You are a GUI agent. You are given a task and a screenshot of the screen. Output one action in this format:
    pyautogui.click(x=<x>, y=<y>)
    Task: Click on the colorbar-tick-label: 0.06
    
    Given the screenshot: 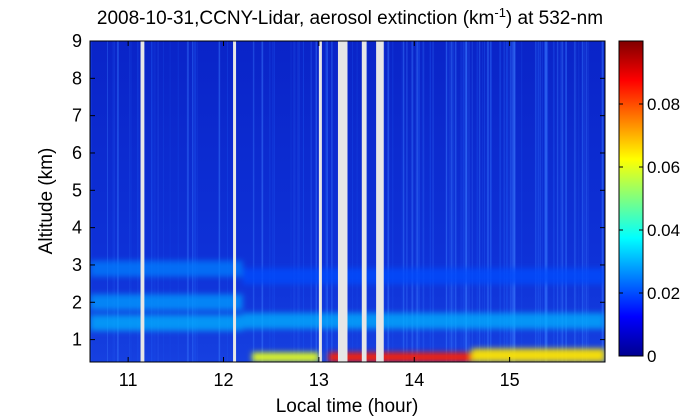 What is the action you would take?
    pyautogui.click(x=663, y=167)
    